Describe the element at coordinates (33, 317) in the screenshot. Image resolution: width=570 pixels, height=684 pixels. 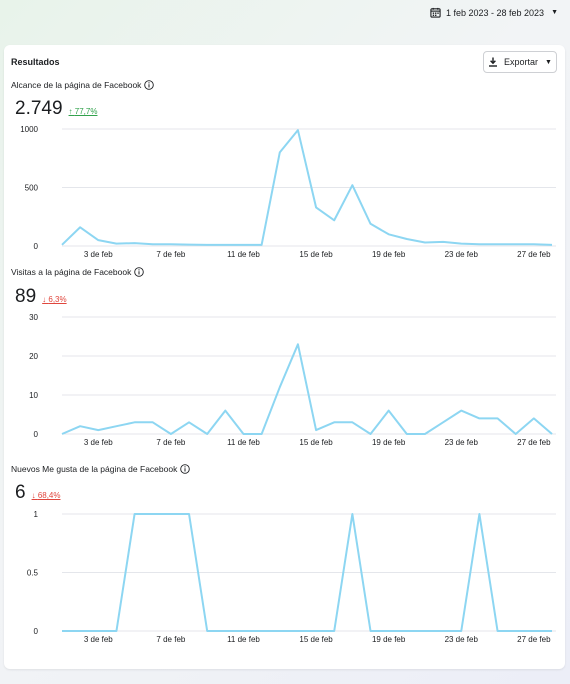
I see `y-tick-label: 30` at that location.